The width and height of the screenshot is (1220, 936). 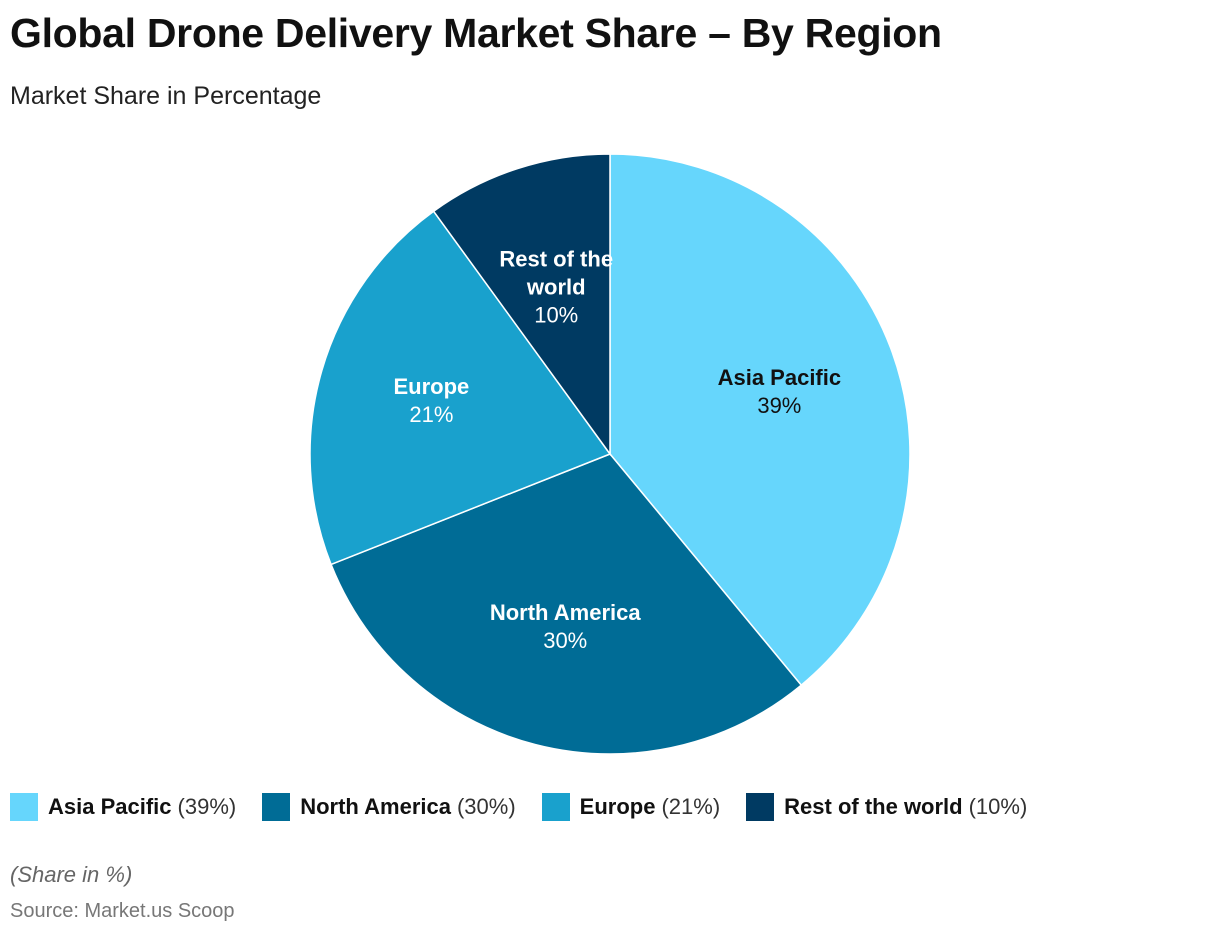 What do you see at coordinates (431, 386) in the screenshot?
I see `pie-name-label: Europe` at bounding box center [431, 386].